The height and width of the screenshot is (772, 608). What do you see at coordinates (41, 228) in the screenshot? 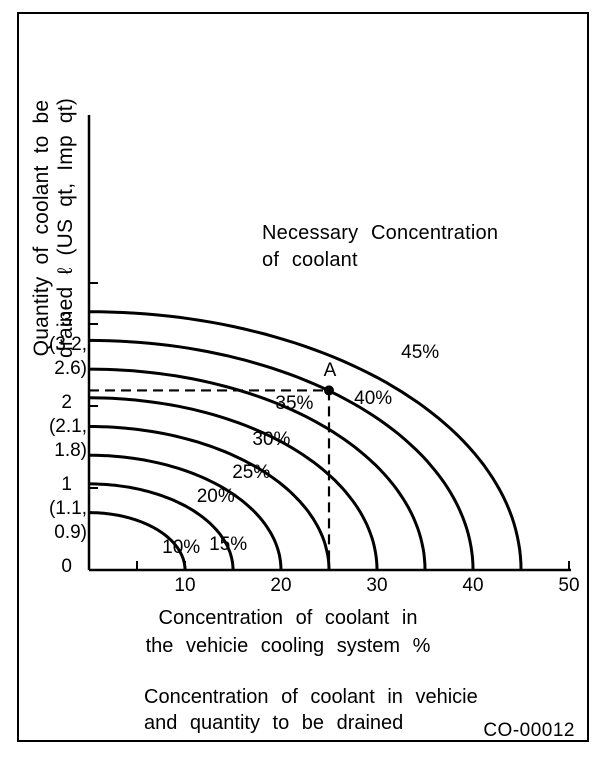
I see `y-axis-title-line1: Quantity of coolant to be` at bounding box center [41, 228].